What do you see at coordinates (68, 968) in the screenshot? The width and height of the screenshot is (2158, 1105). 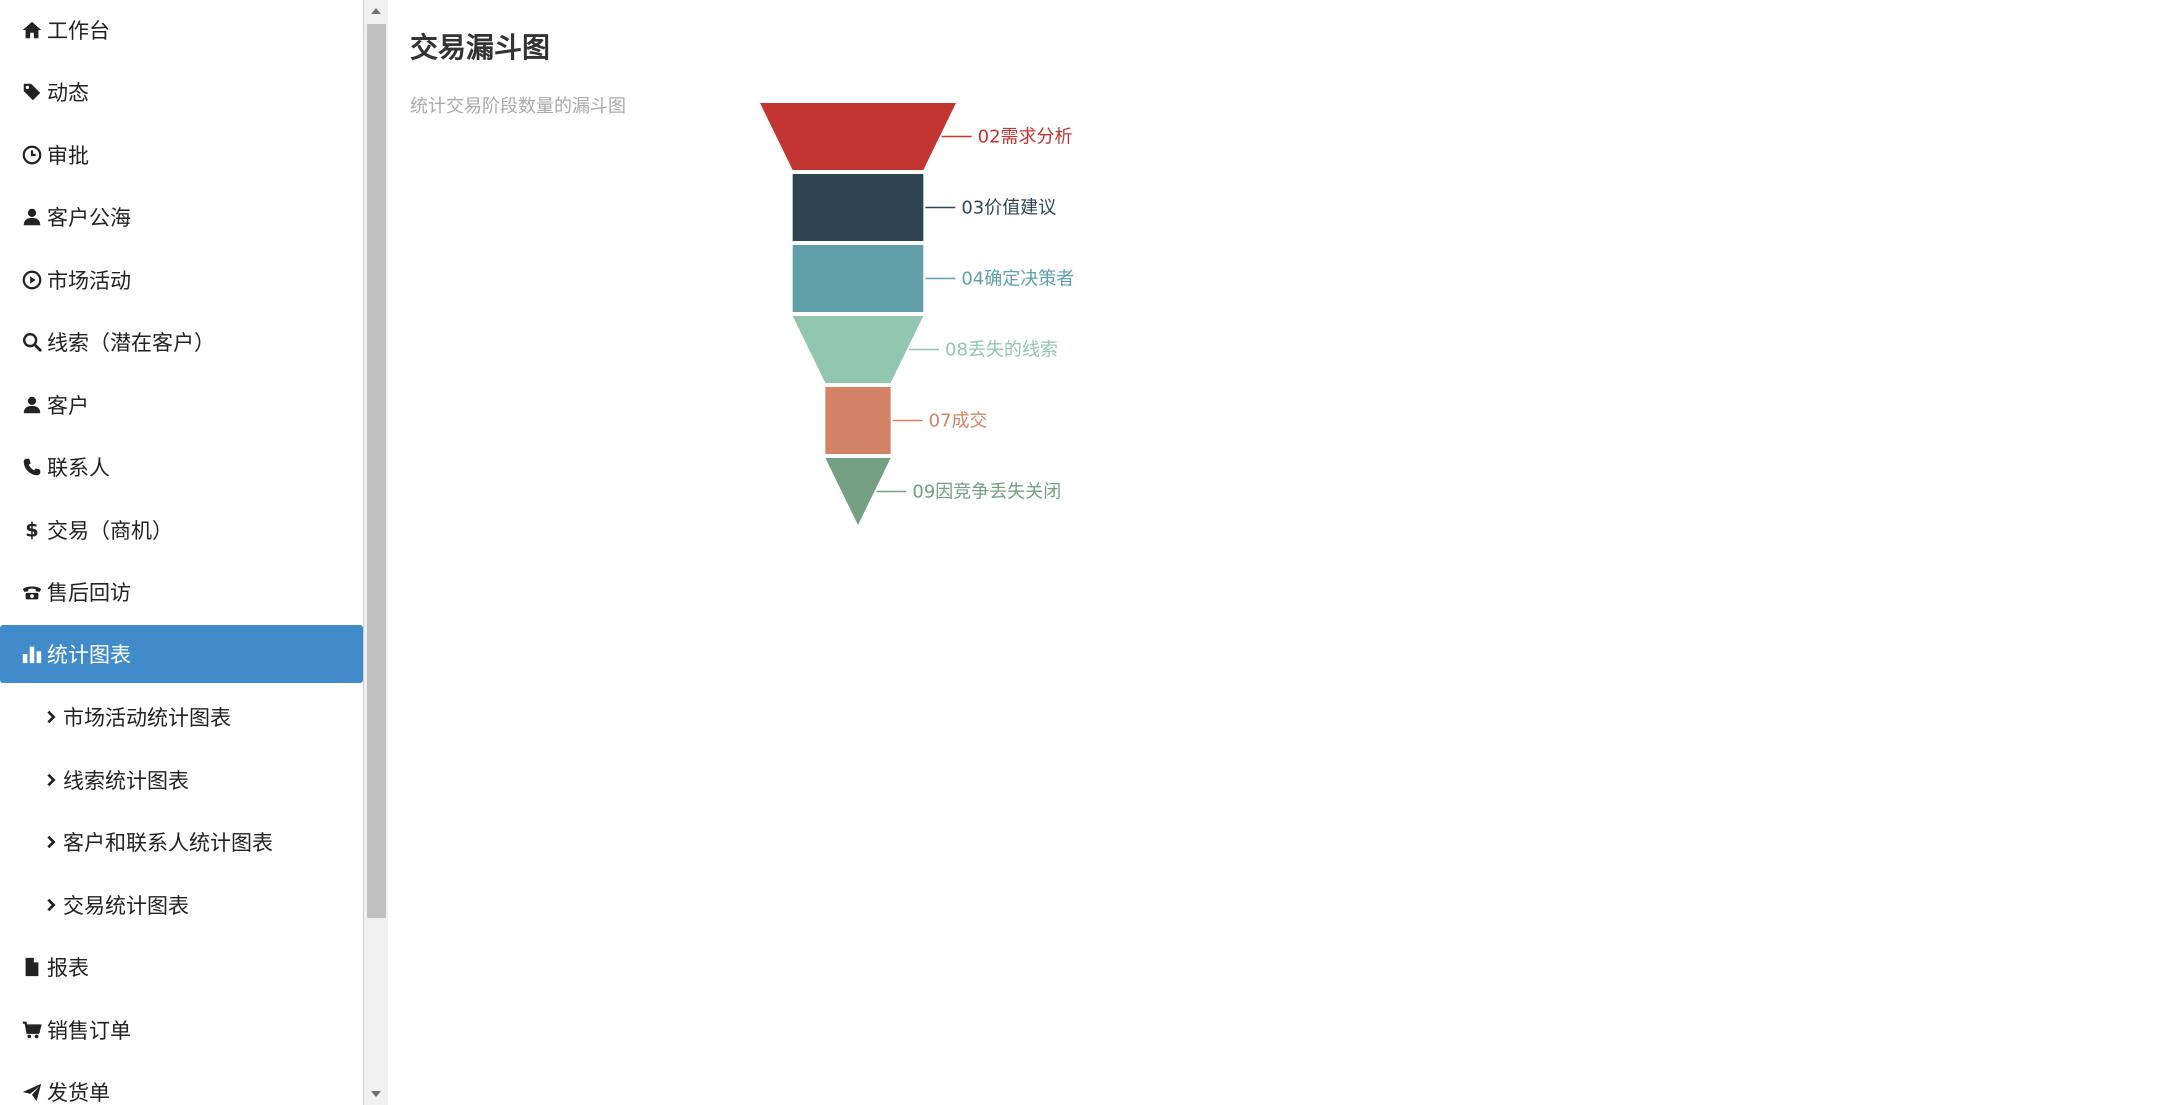 I see `sidebar-item-label: 报表` at bounding box center [68, 968].